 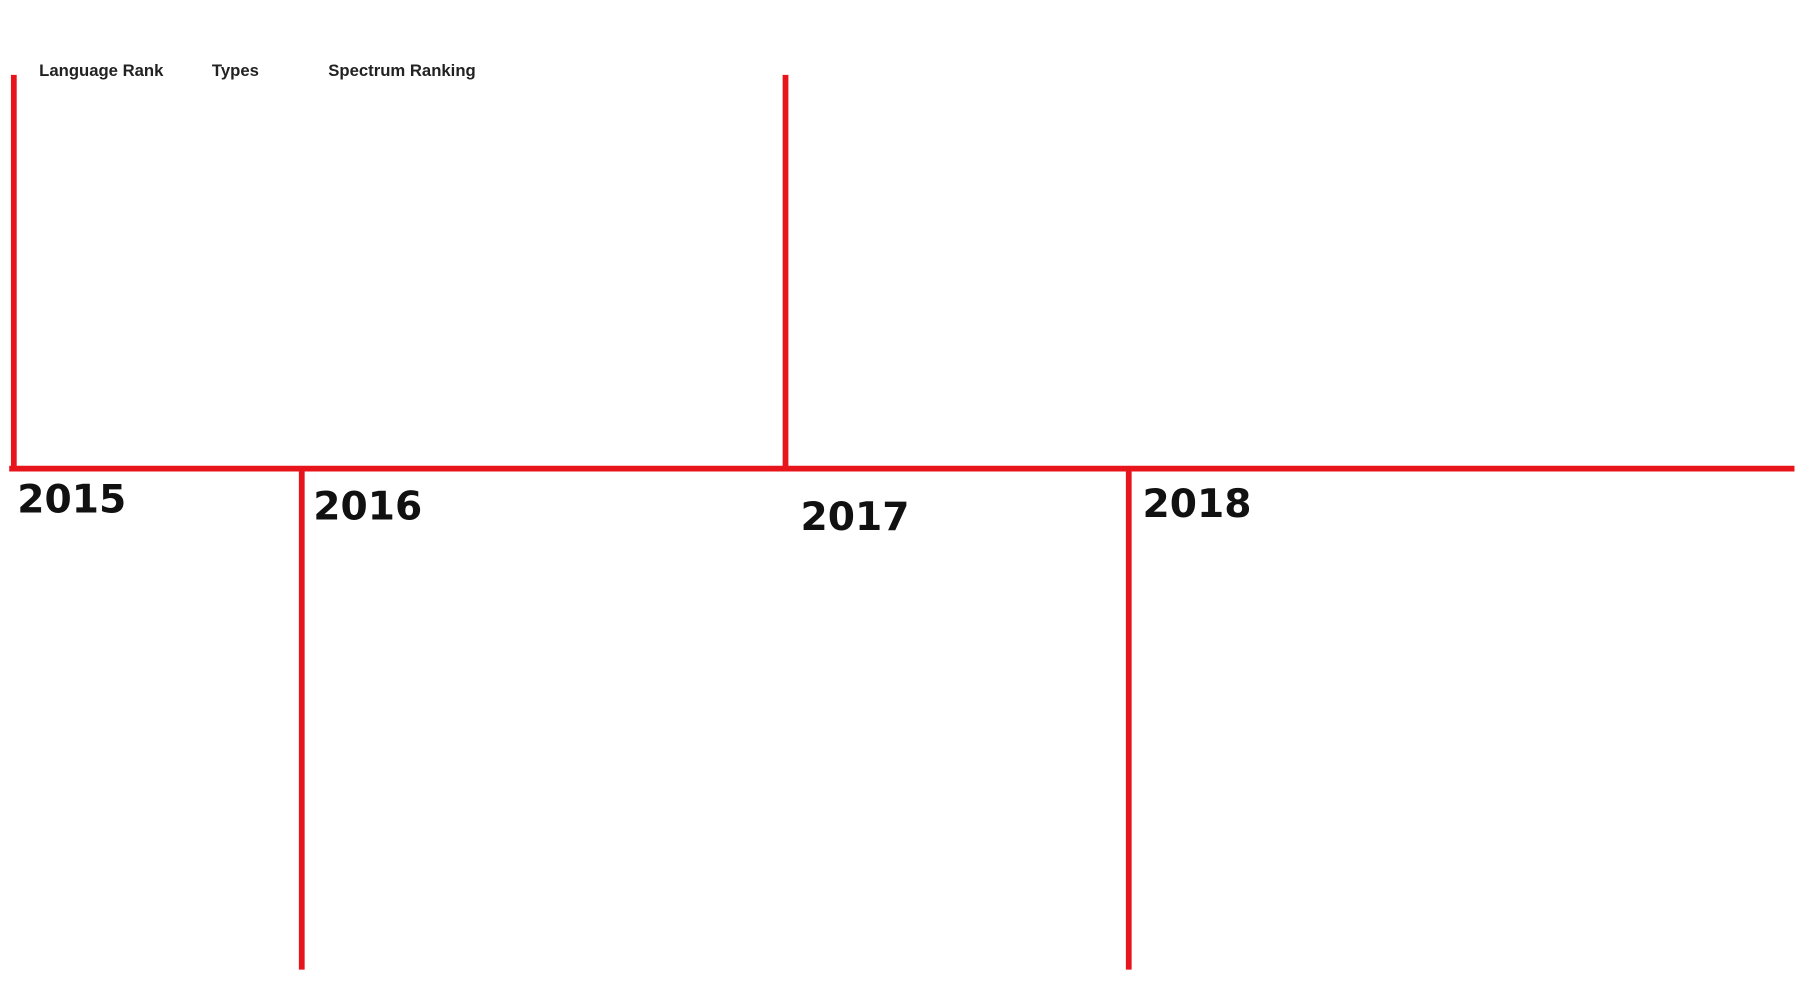 What do you see at coordinates (101, 70) in the screenshot?
I see `column-header: Language Rank` at bounding box center [101, 70].